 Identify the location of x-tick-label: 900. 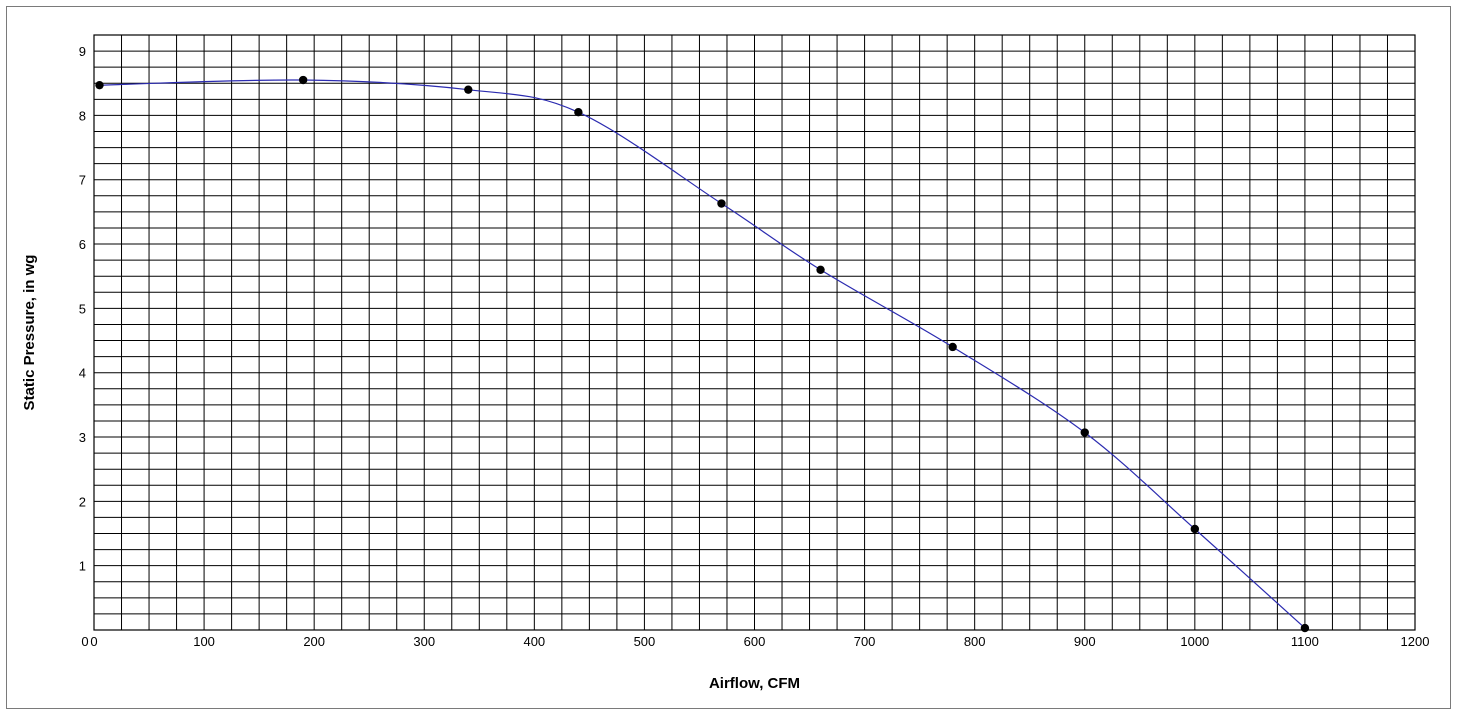
(1085, 641).